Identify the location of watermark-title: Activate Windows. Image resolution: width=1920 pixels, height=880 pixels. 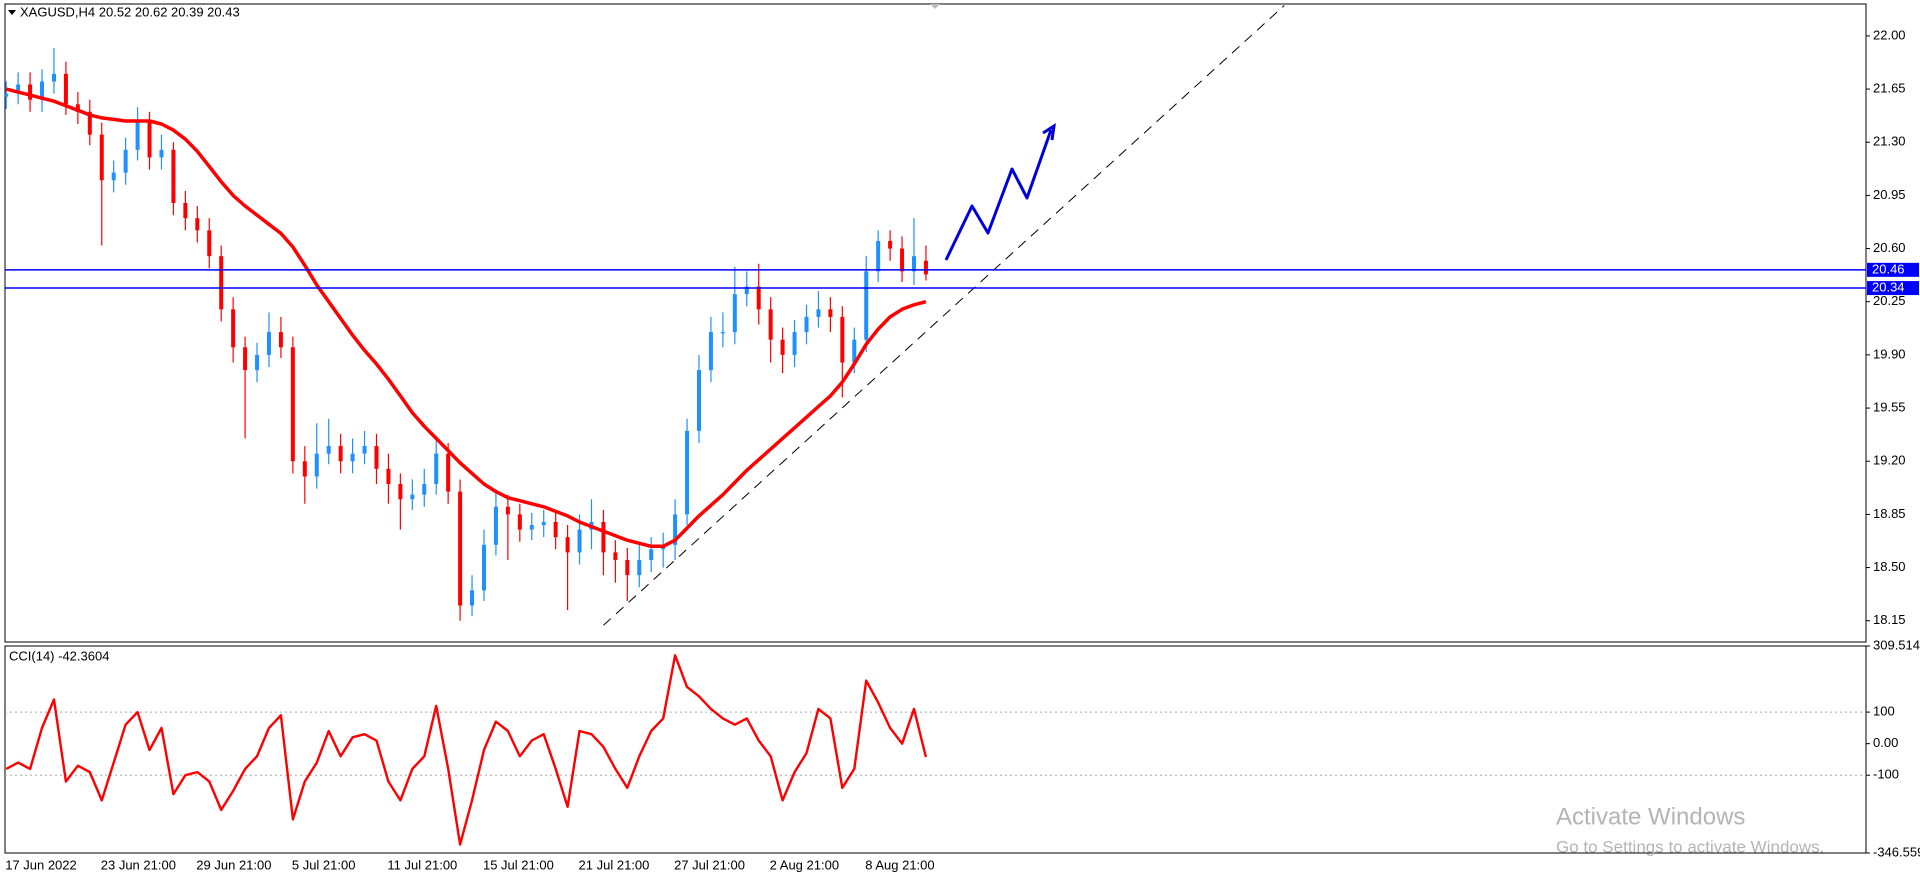
(1650, 816).